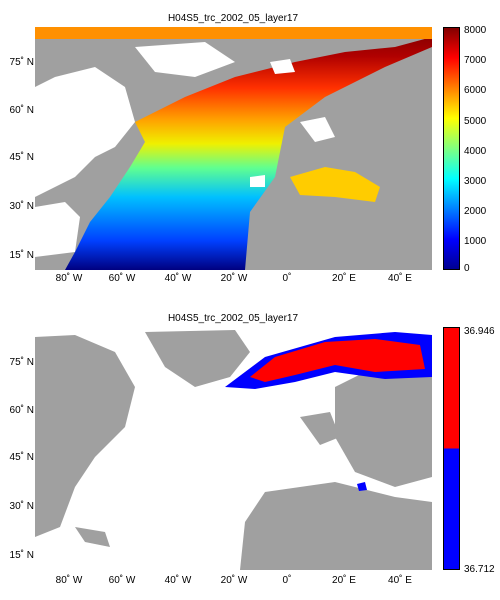 The image size is (500, 600). I want to click on map2-xtick: 0˚, so click(287, 580).